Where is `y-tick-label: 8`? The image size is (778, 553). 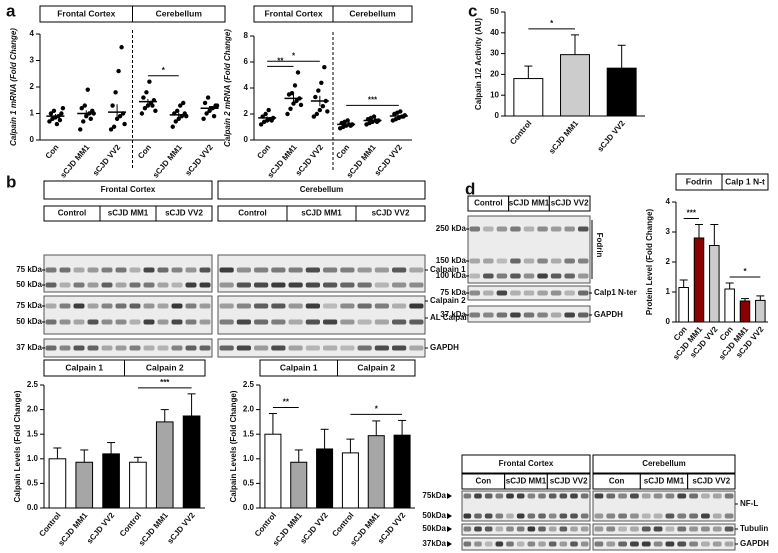 y-tick-label: 8 is located at coordinates (246, 35).